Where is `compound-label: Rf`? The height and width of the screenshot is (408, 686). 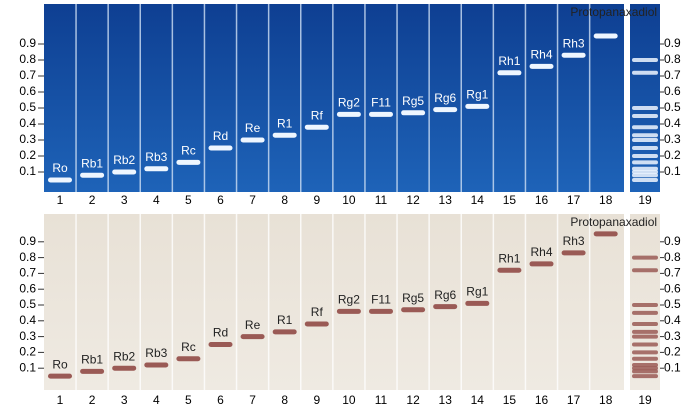 compound-label: Rf is located at coordinates (317, 115).